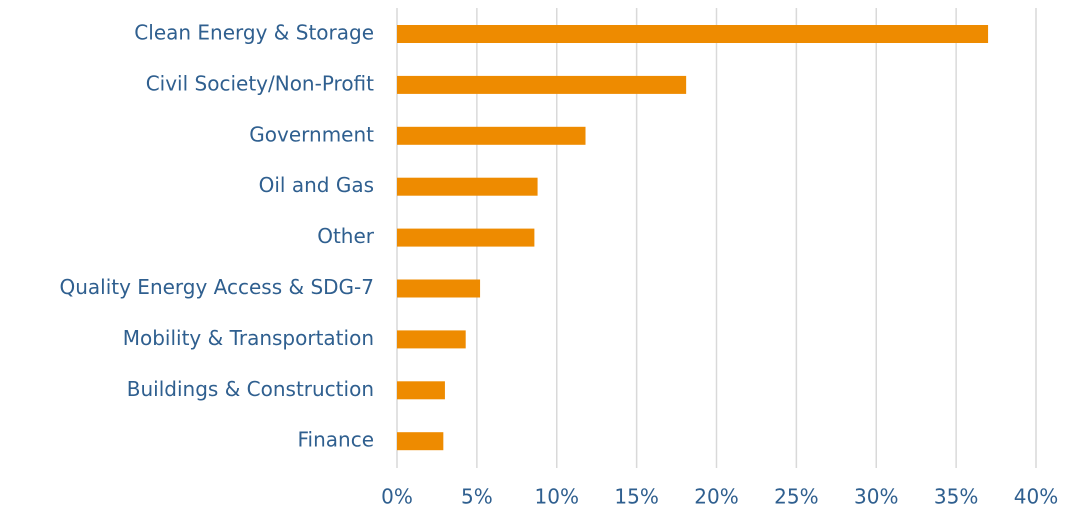 This screenshot has width=1069, height=511. I want to click on y-tick-label: Mobility & Transportation, so click(248, 338).